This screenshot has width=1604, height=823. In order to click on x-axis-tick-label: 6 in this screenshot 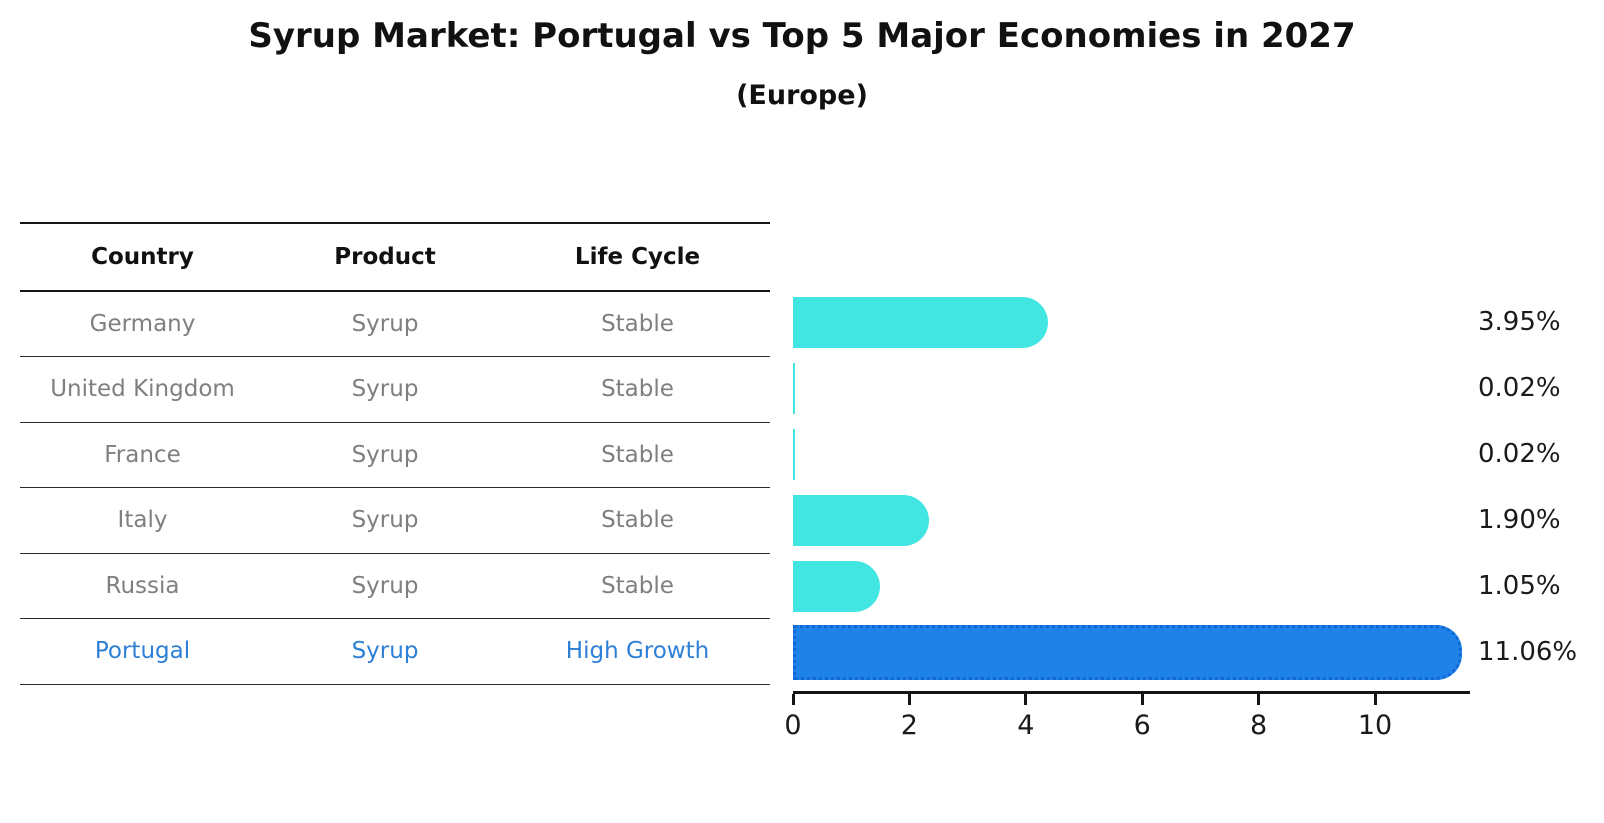, I will do `click(1142, 725)`.